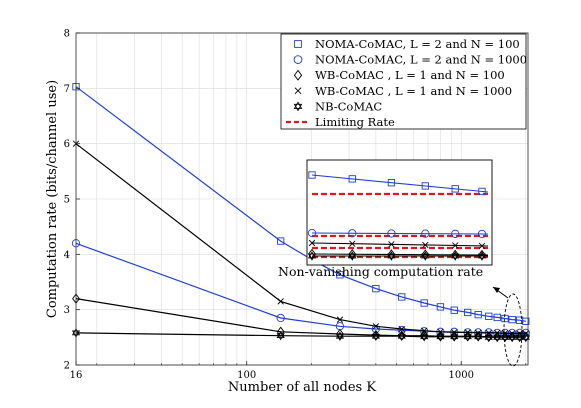 This screenshot has width=581, height=408. What do you see at coordinates (421, 60) in the screenshot?
I see `legend-label: NOMA-CoMAC, L = 2 and N = 1000` at bounding box center [421, 60].